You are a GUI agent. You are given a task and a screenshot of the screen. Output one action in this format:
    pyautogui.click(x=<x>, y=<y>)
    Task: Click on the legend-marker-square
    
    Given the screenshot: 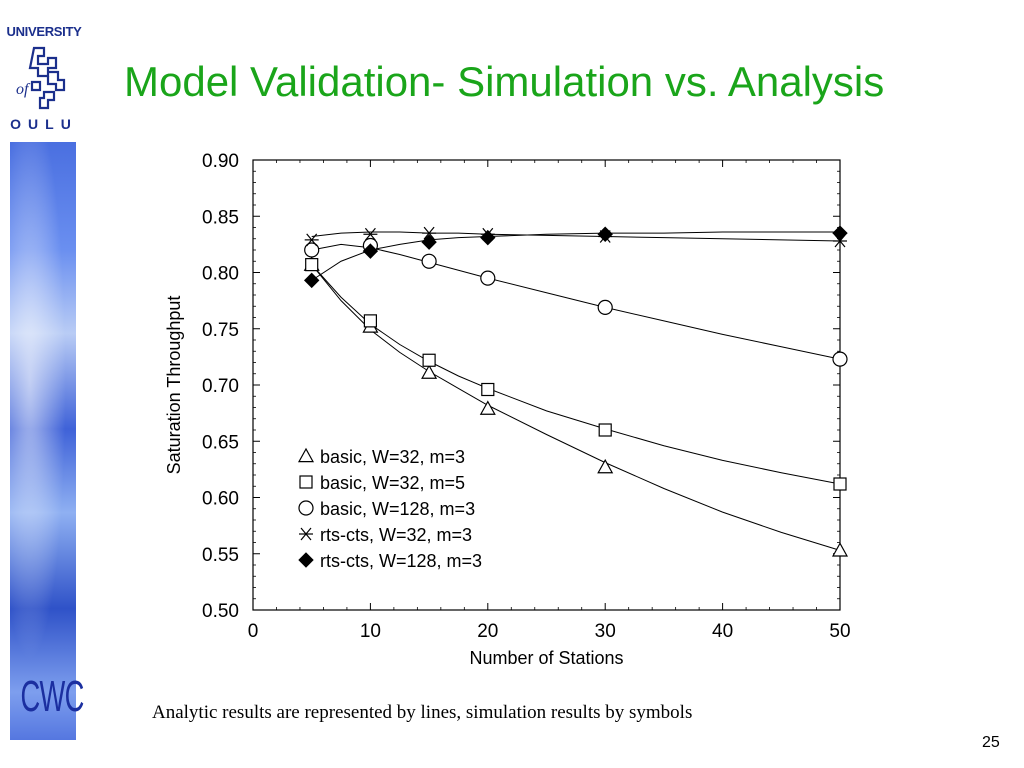 What is the action you would take?
    pyautogui.click(x=306, y=482)
    